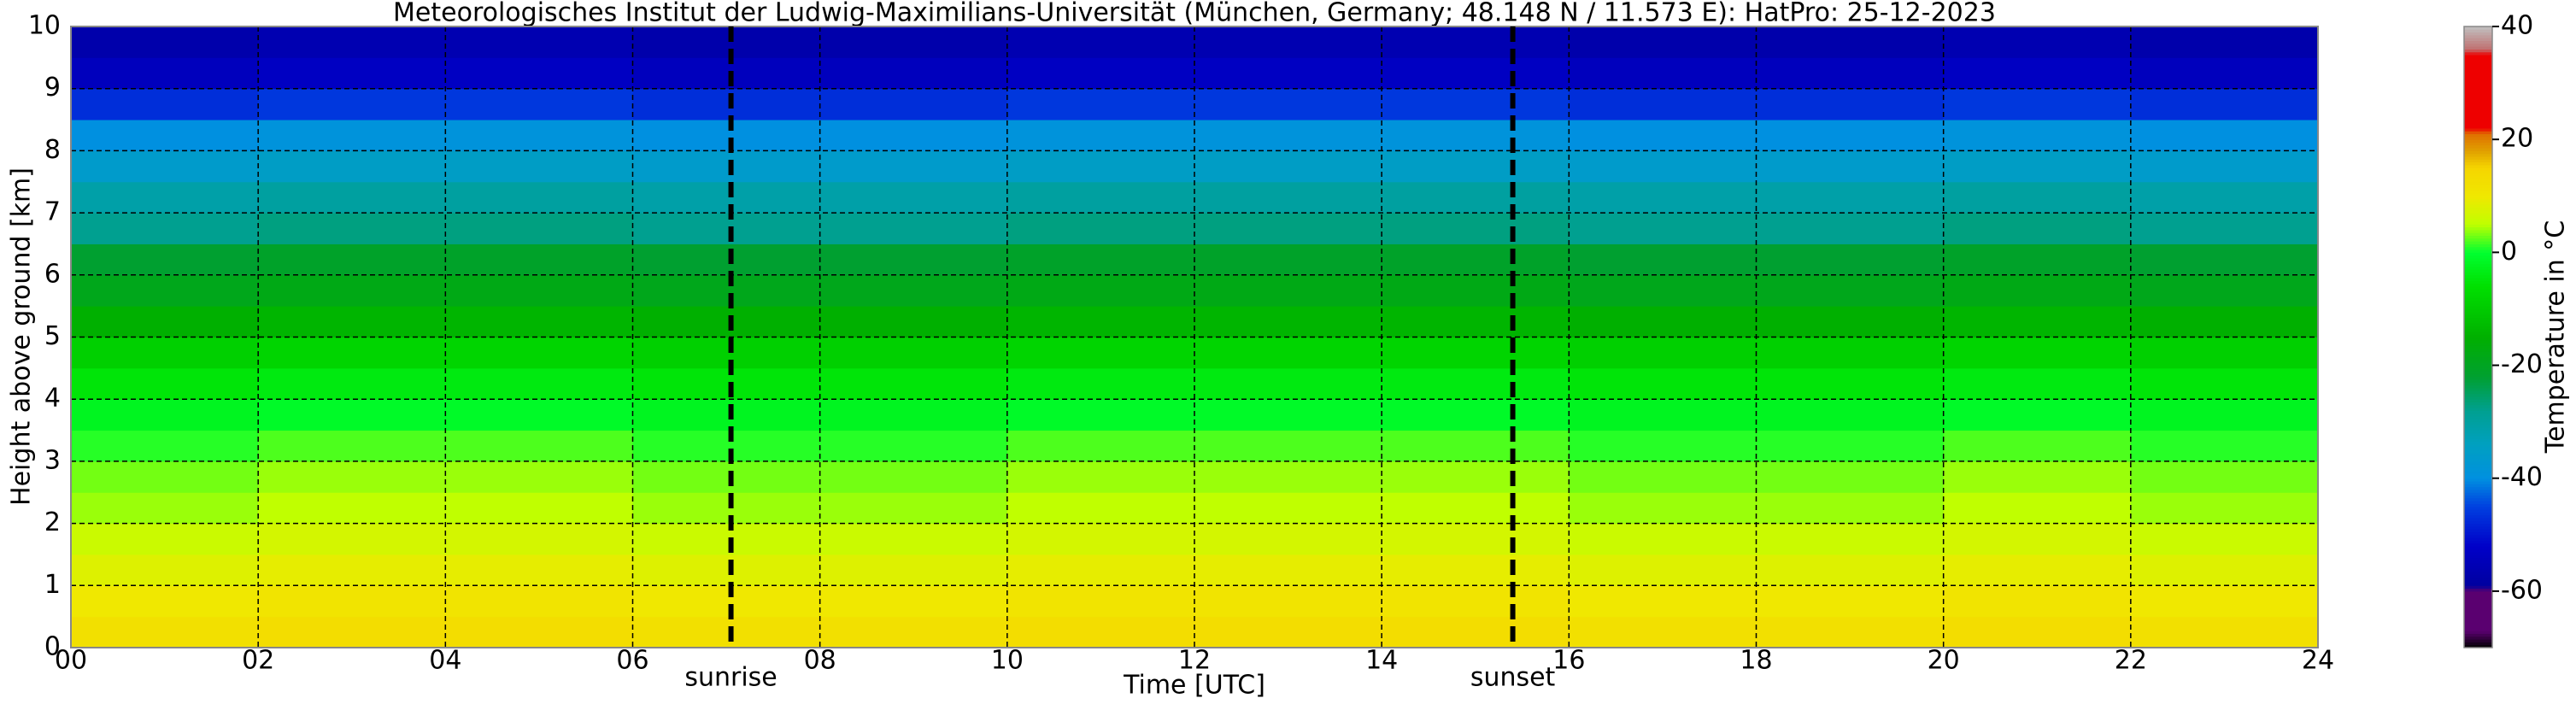  Describe the element at coordinates (52, 336) in the screenshot. I see `y-tick-label: 5` at that location.